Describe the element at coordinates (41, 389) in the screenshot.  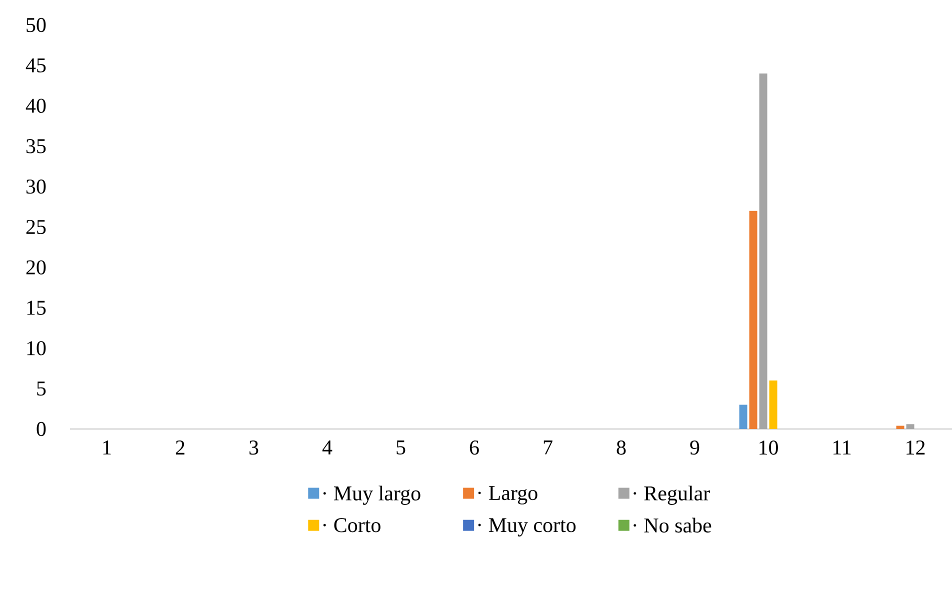
I see `y-tick-label: 5` at that location.